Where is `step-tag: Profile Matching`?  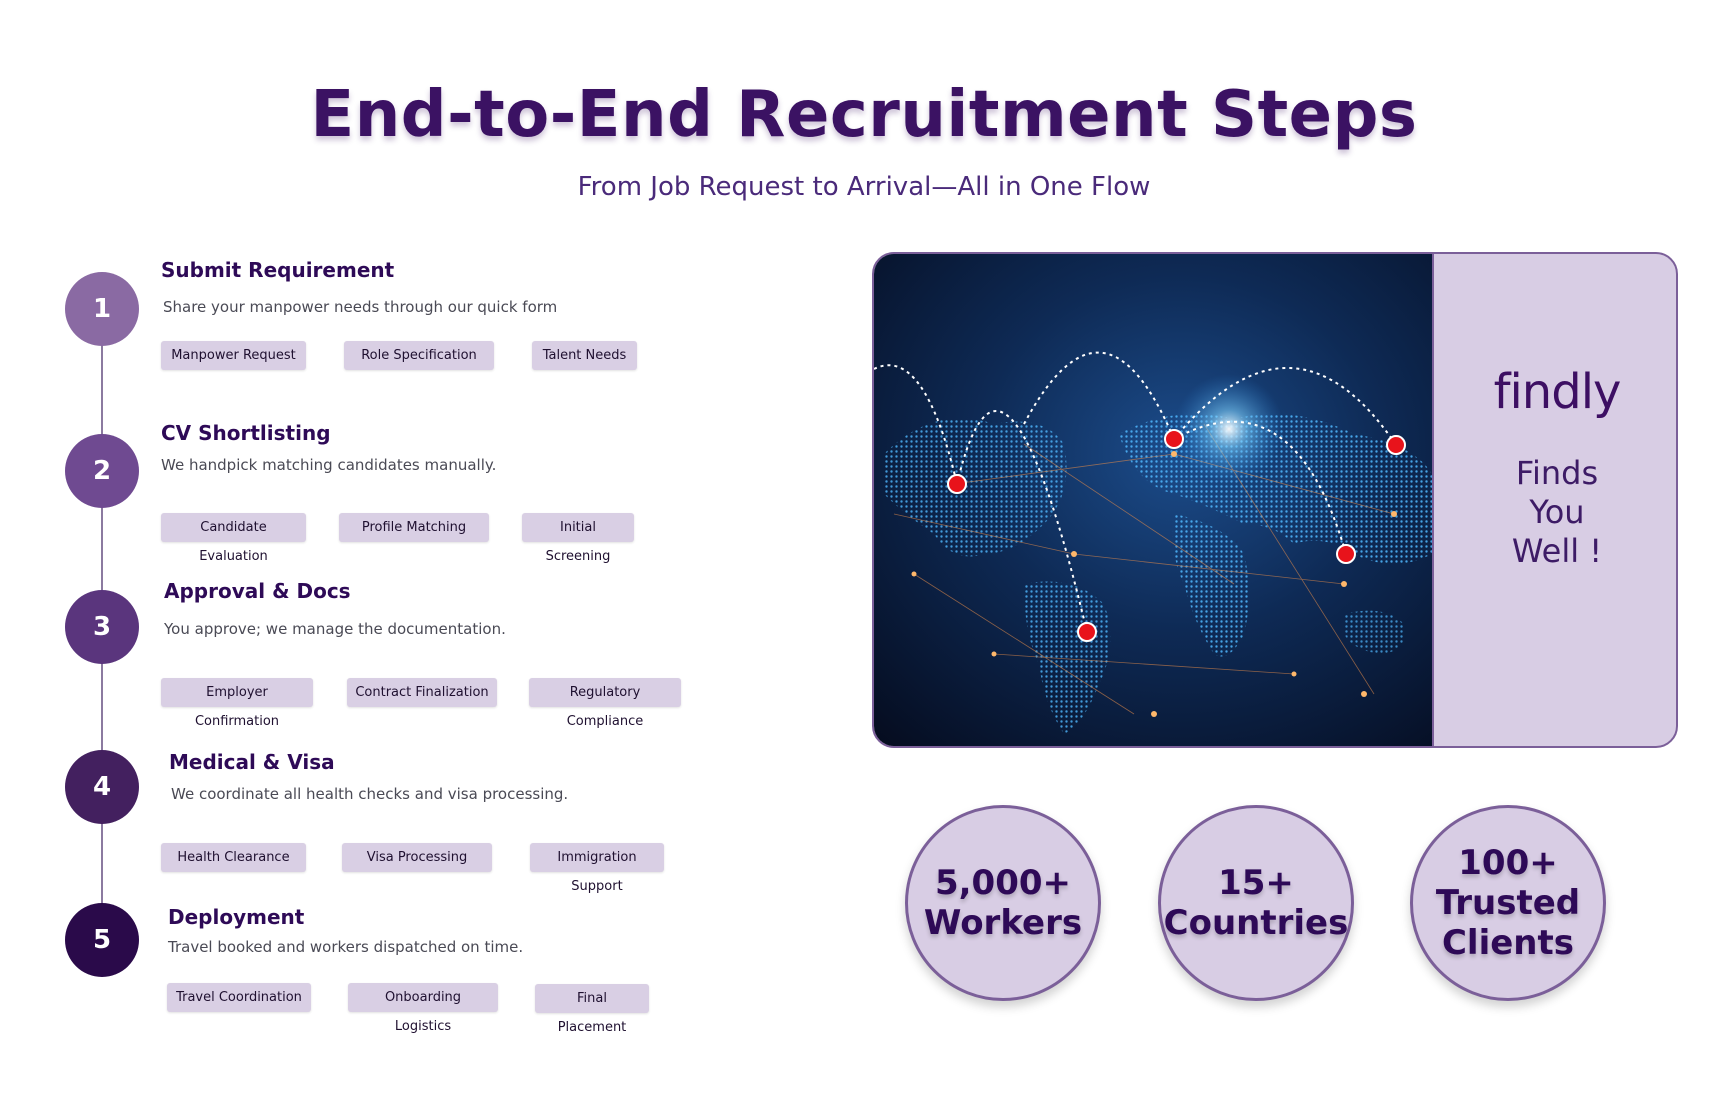 step-tag: Profile Matching is located at coordinates (414, 527).